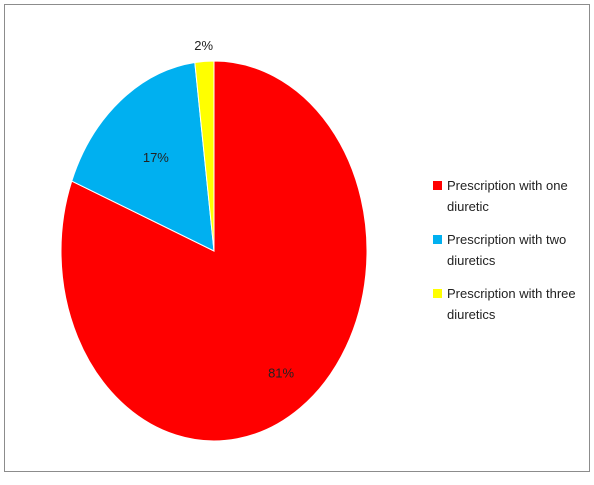 This screenshot has height=485, width=594. I want to click on legend-item-two-diuretics: Prescription with two diuretics, so click(513, 250).